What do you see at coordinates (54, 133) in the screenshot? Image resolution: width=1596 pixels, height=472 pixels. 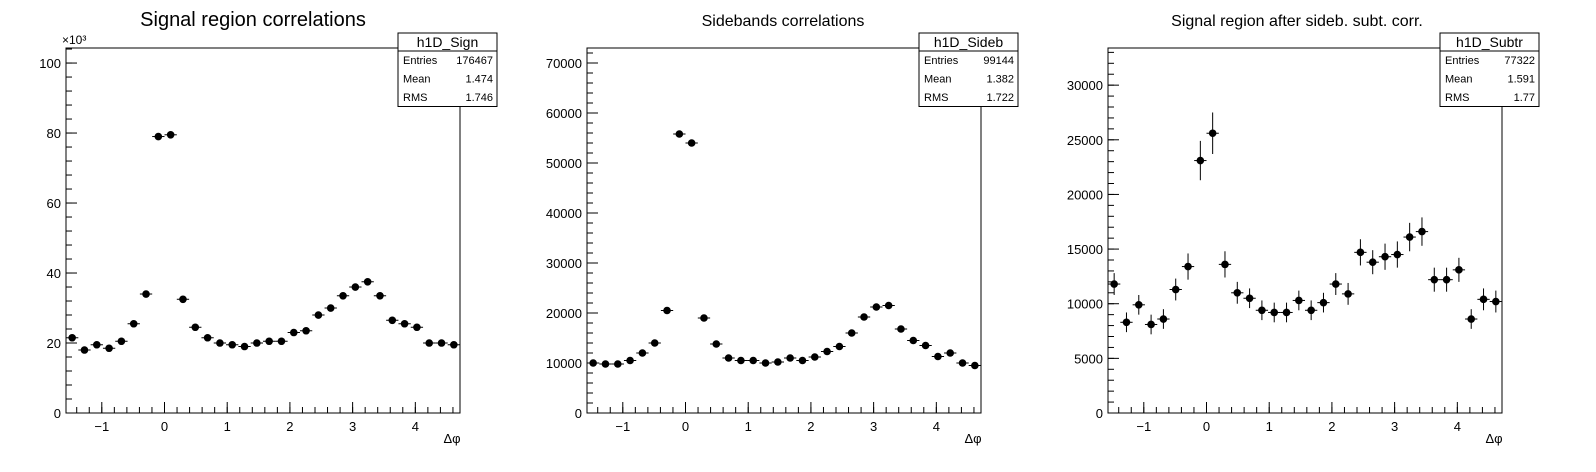 I see `y-tick-label: 80` at bounding box center [54, 133].